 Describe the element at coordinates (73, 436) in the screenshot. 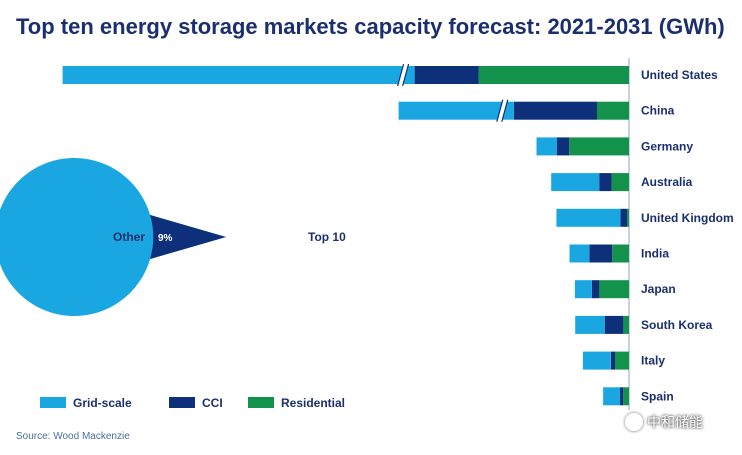

I see `source-note: Source: Wood Mackenzie` at that location.